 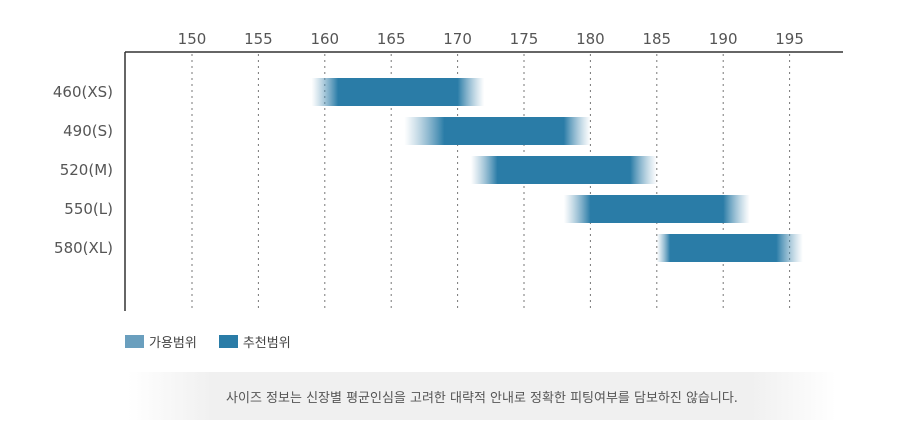 What do you see at coordinates (723, 39) in the screenshot?
I see `x-tick-label: 190` at bounding box center [723, 39].